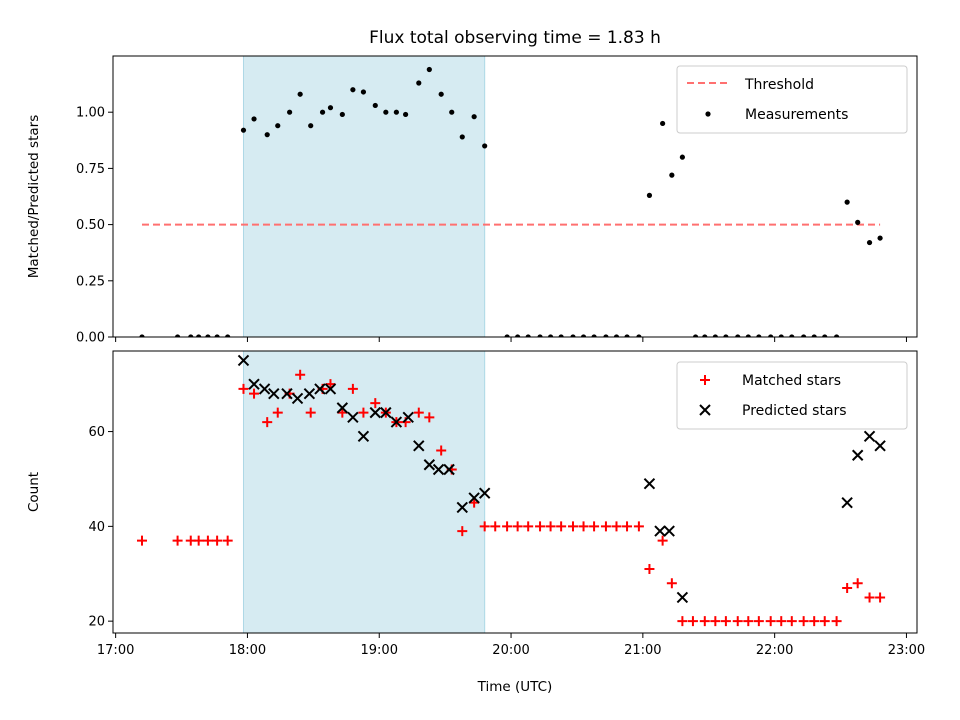  Describe the element at coordinates (96, 432) in the screenshot. I see `y-tick-label: 60` at that location.